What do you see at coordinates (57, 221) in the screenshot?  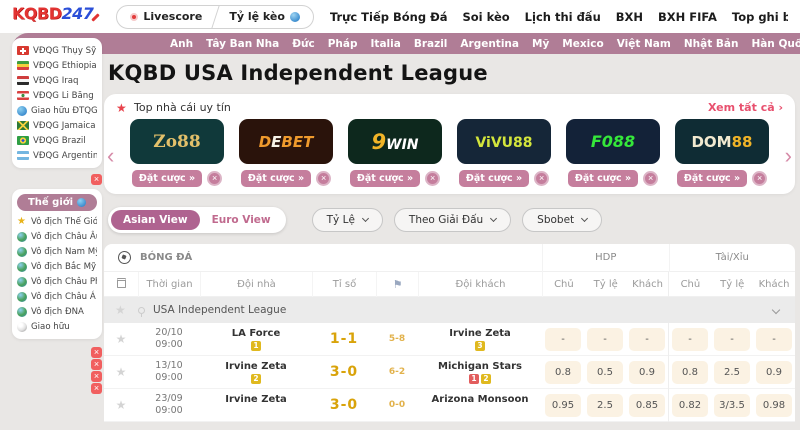 I see `sidebar-world-item: Vô địch Thế Giới` at bounding box center [57, 221].